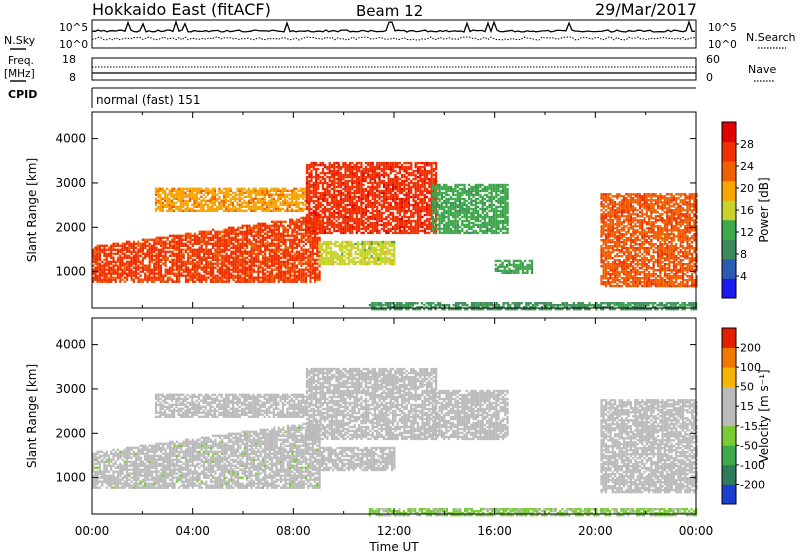  What do you see at coordinates (72, 77) in the screenshot?
I see `freq-tick-bottom: 8` at bounding box center [72, 77].